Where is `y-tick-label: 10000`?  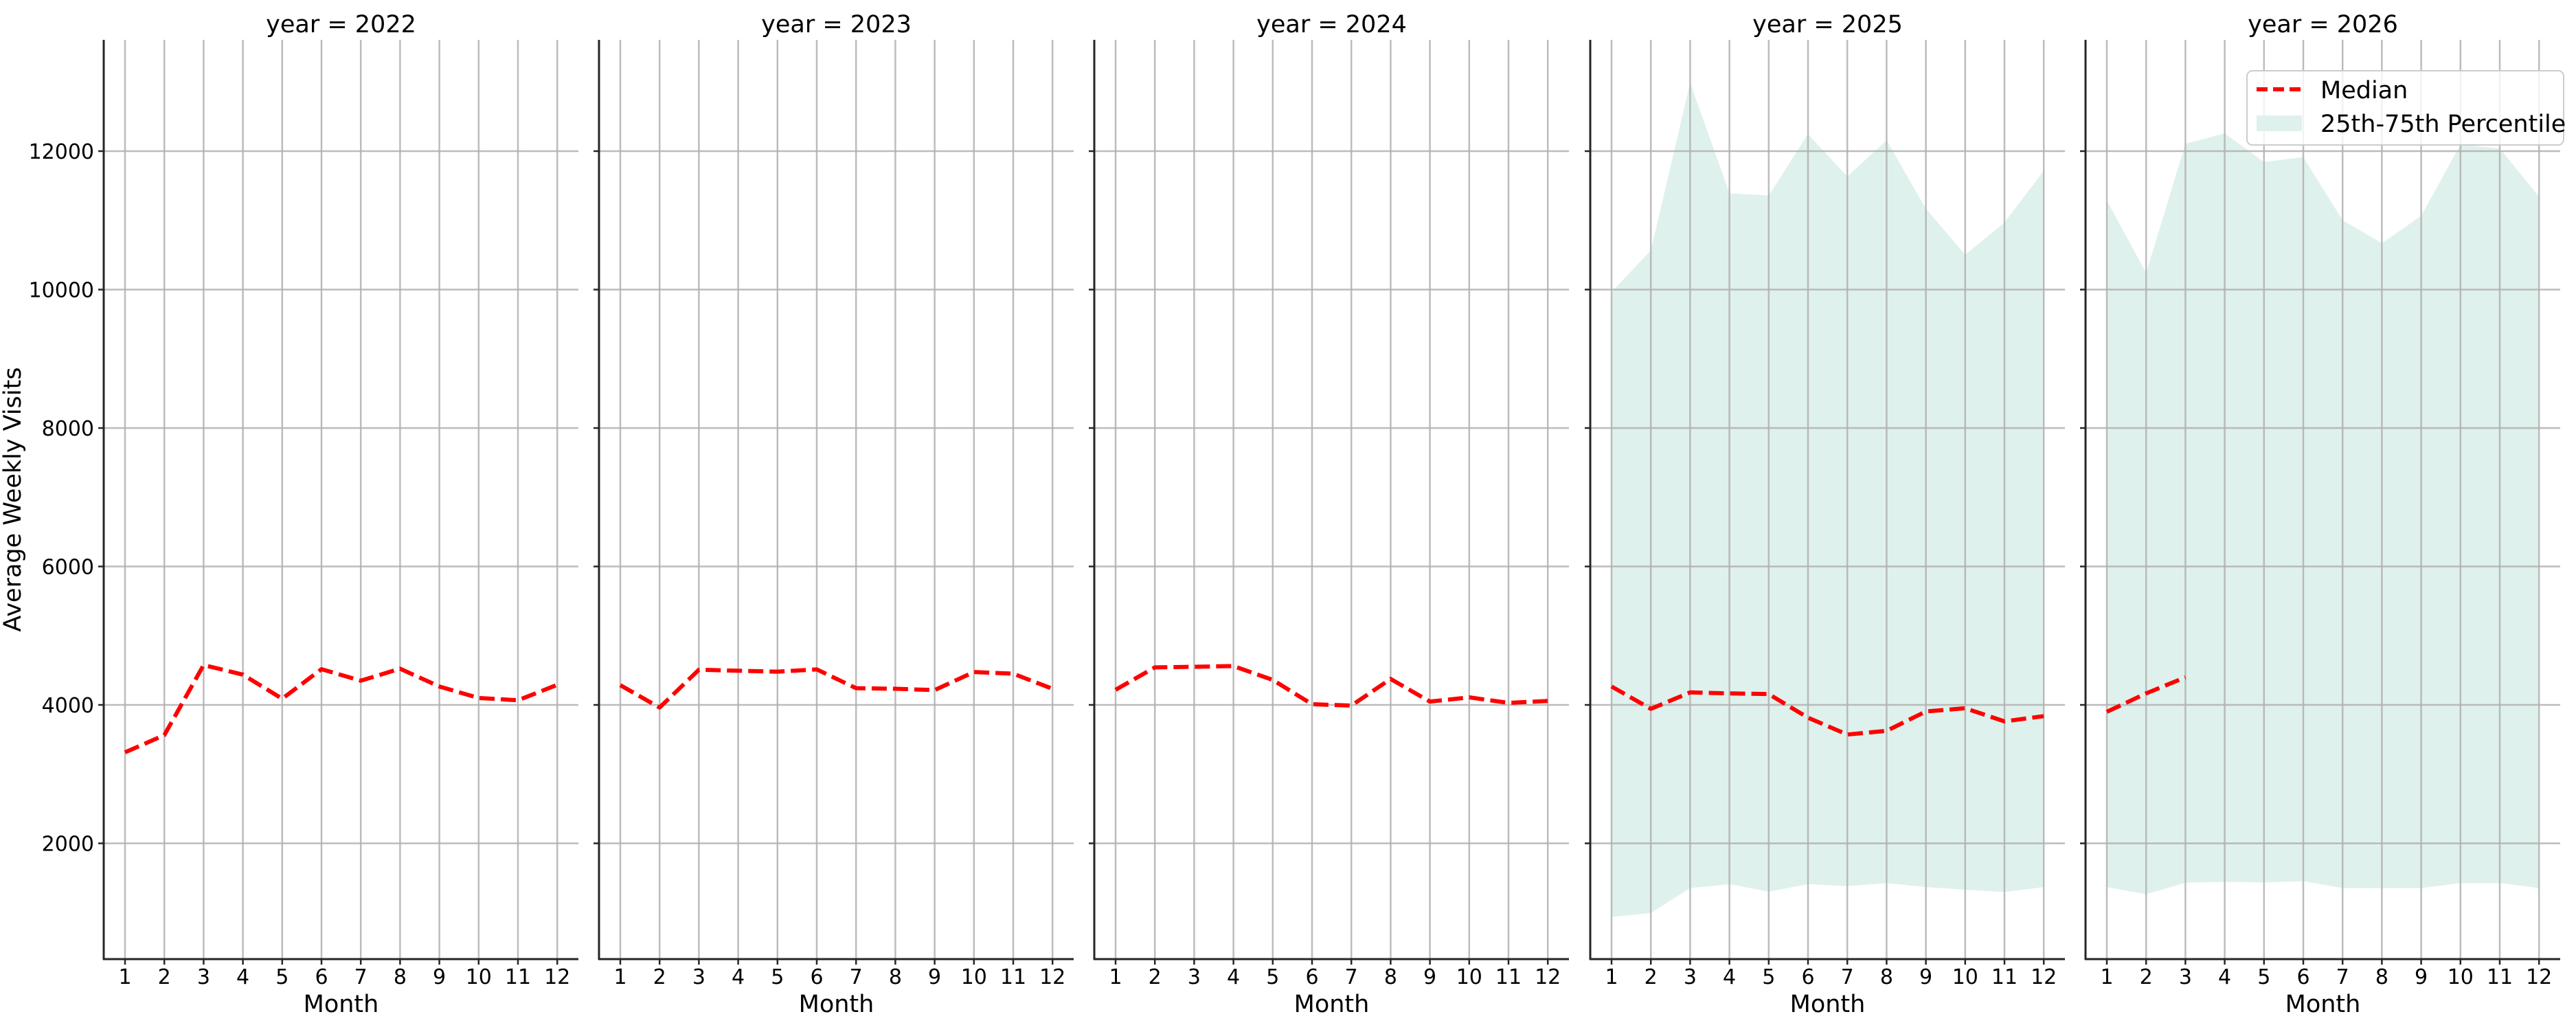 y-tick-label: 10000 is located at coordinates (61, 291).